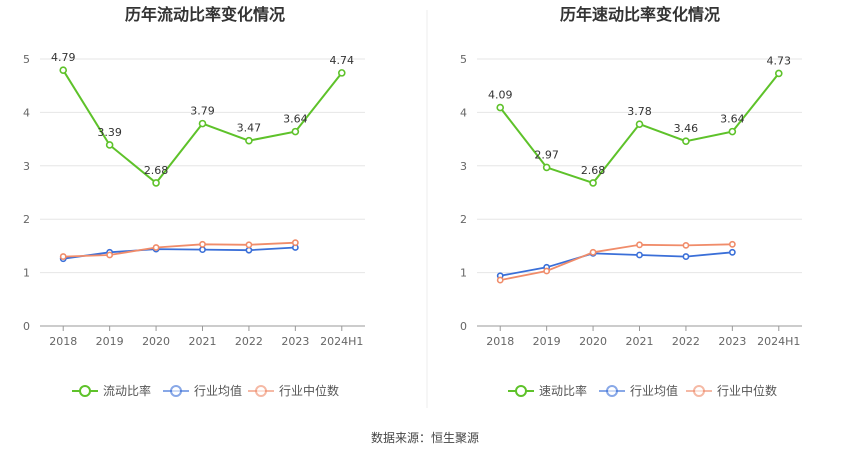 Image resolution: width=850 pixels, height=459 pixels. Describe the element at coordinates (546, 154) in the screenshot. I see `data-label: 2.97` at that location.